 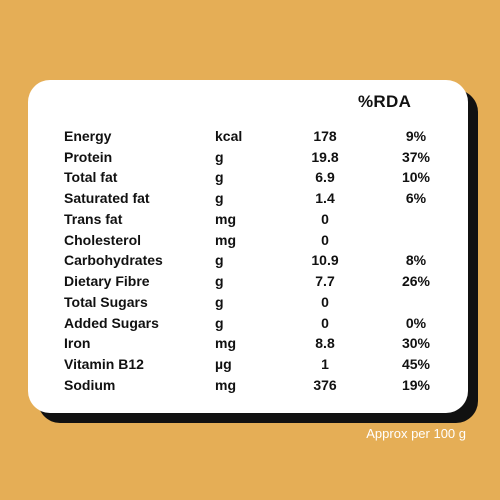 I want to click on nutrient-value: 19.8, so click(x=325, y=157).